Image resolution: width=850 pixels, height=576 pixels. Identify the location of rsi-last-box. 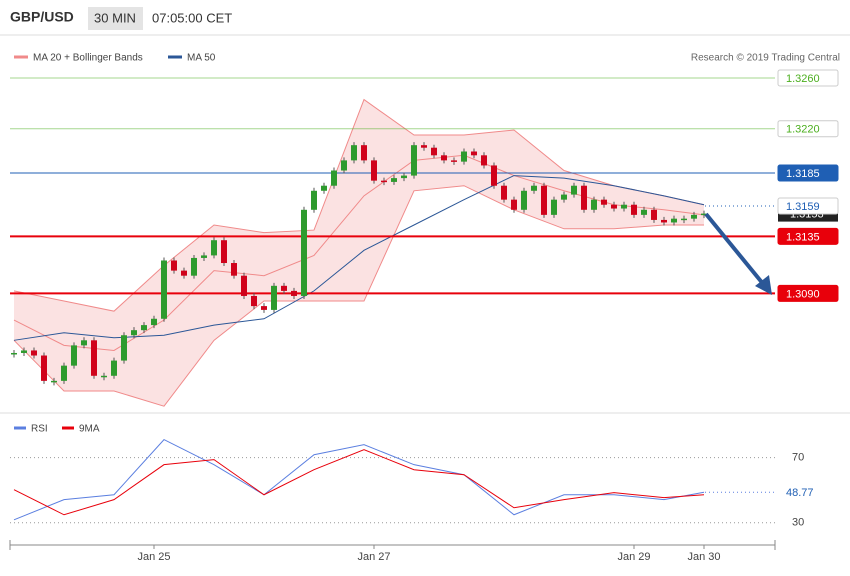
(803, 492).